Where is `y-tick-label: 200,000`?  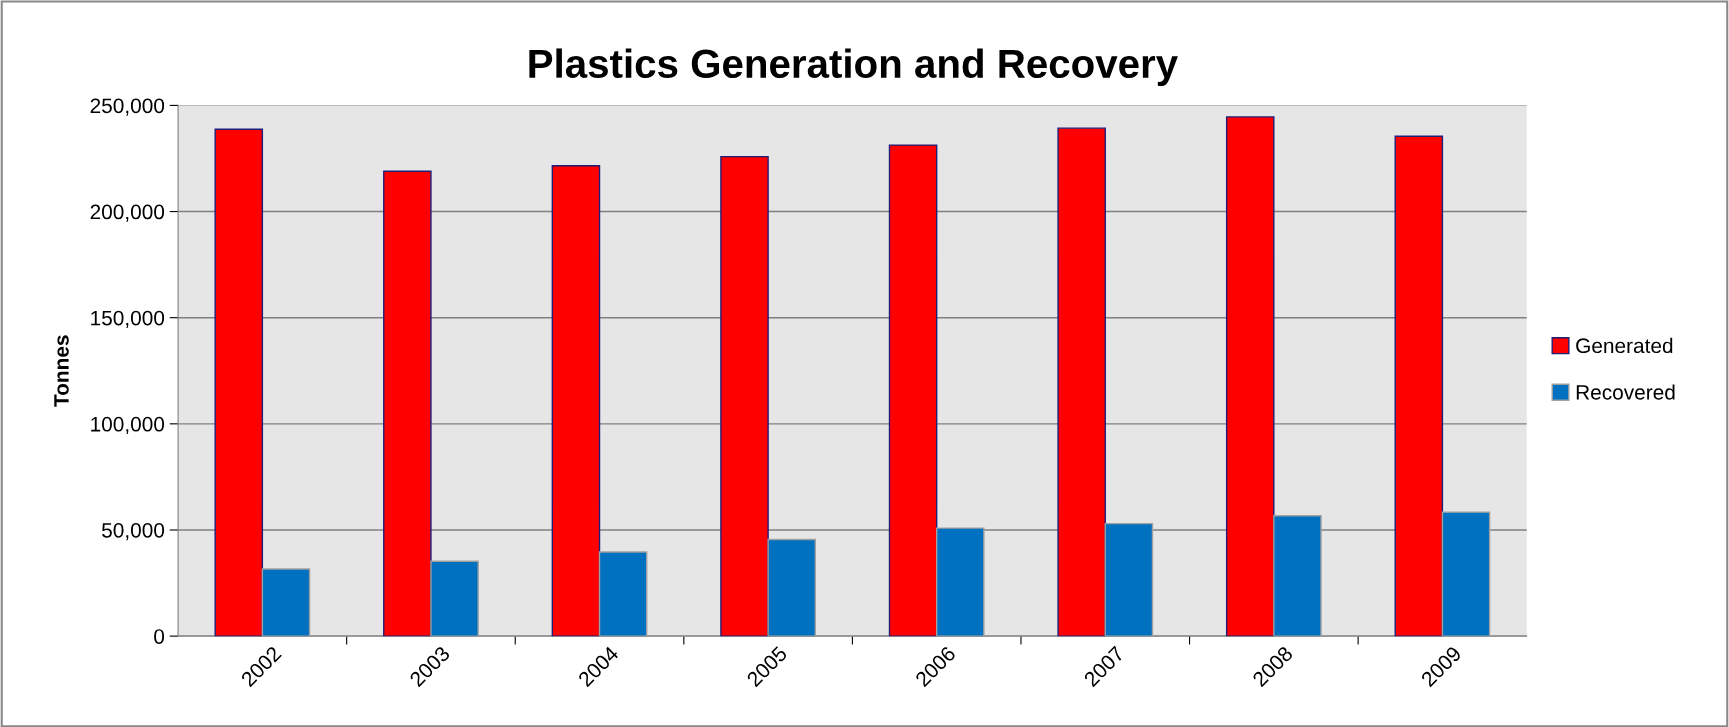 y-tick-label: 200,000 is located at coordinates (127, 213).